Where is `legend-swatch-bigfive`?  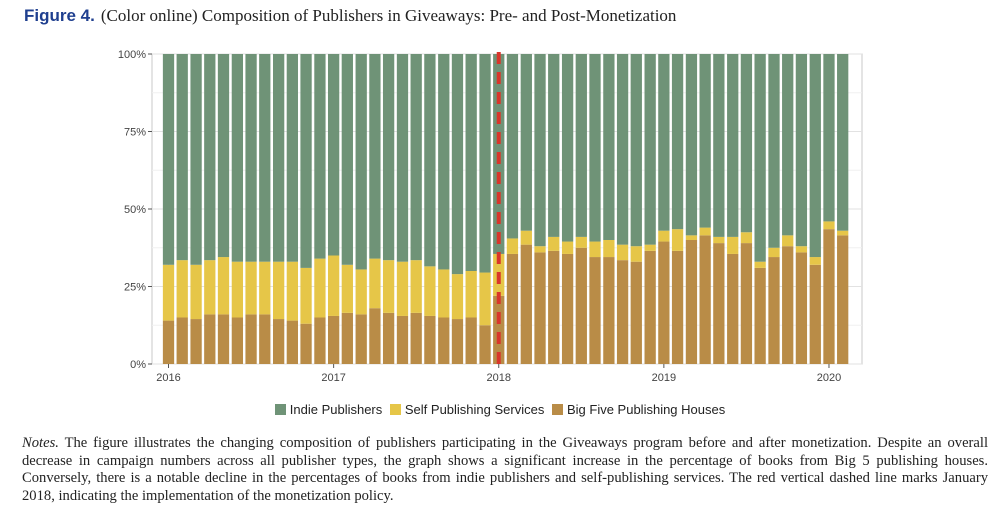 legend-swatch-bigfive is located at coordinates (557, 409).